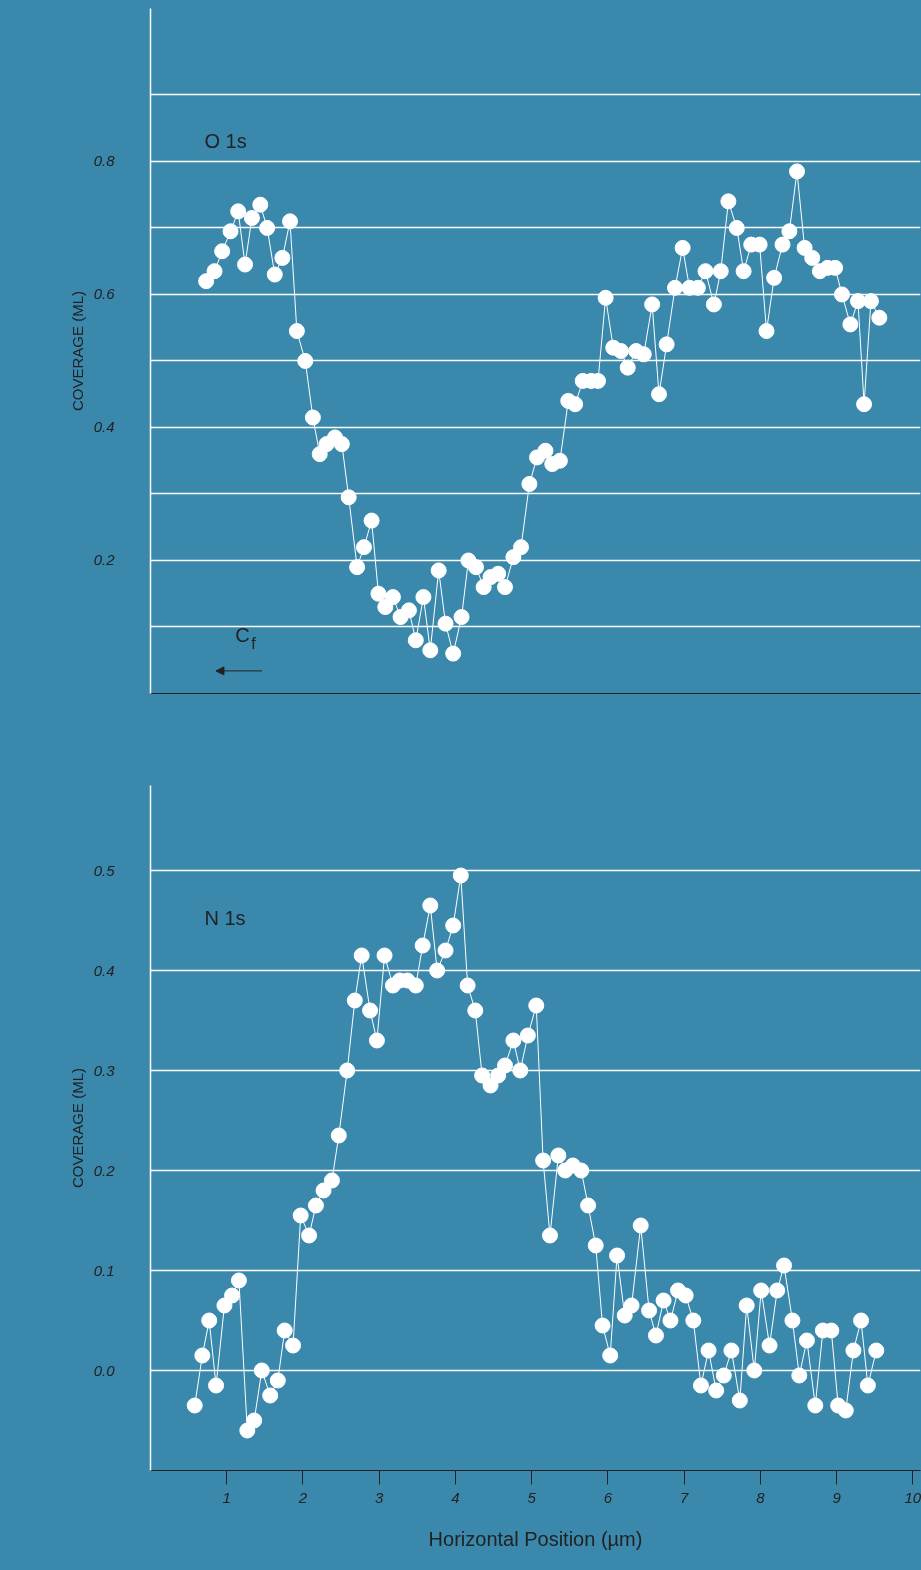 The height and width of the screenshot is (1570, 921). Describe the element at coordinates (104, 1370) in the screenshot. I see `y-tick-label: 0.0` at that location.